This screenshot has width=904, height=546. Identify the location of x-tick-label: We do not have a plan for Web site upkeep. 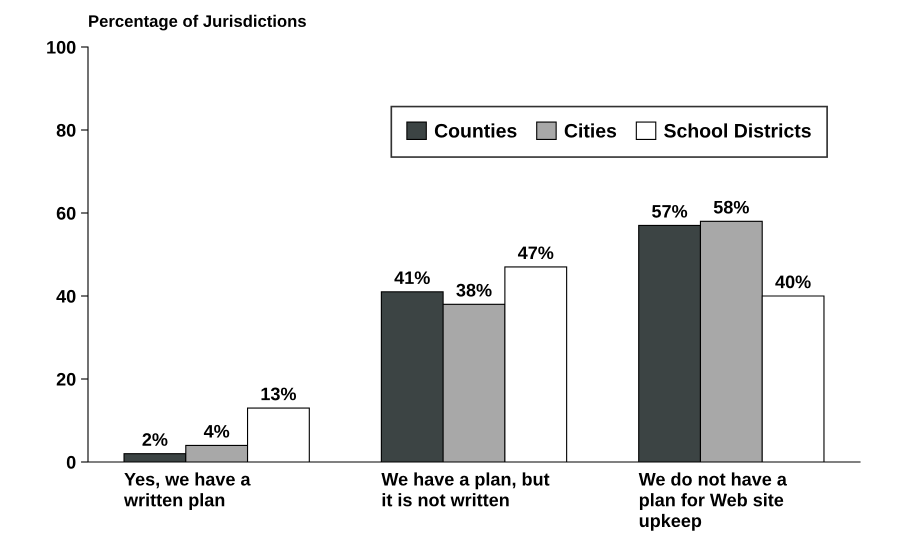
(712, 501).